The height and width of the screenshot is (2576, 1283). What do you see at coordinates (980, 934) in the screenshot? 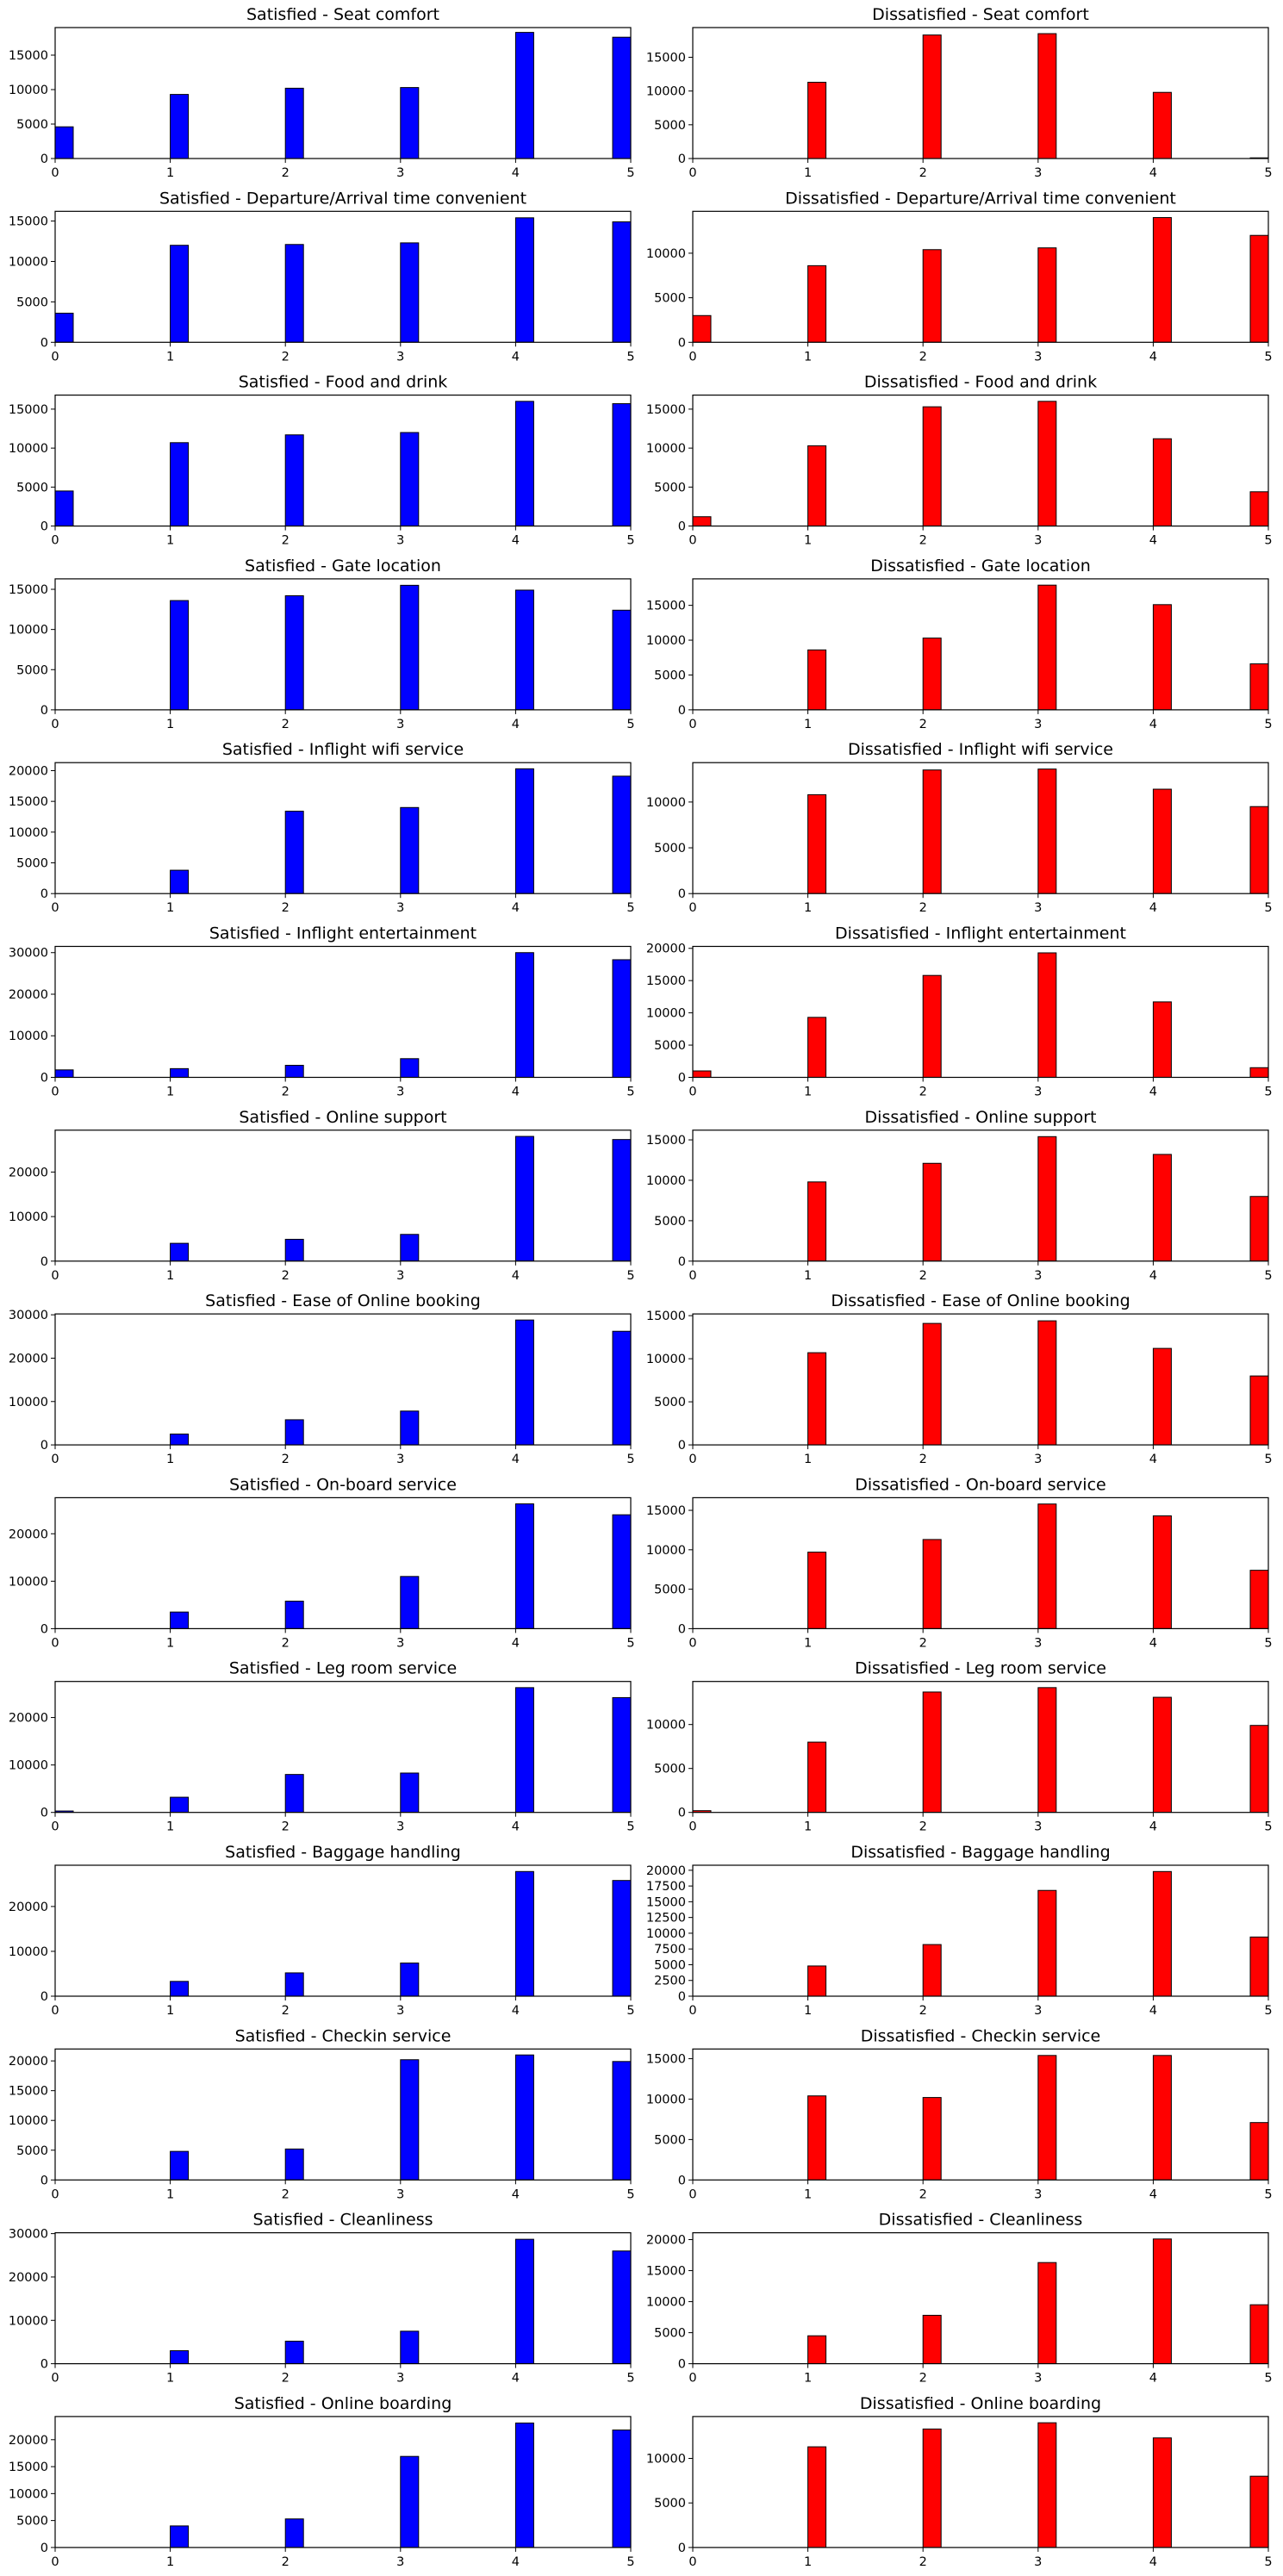
I see `subplot-title: Dissatisfied - Inflight entertainment` at bounding box center [980, 934].